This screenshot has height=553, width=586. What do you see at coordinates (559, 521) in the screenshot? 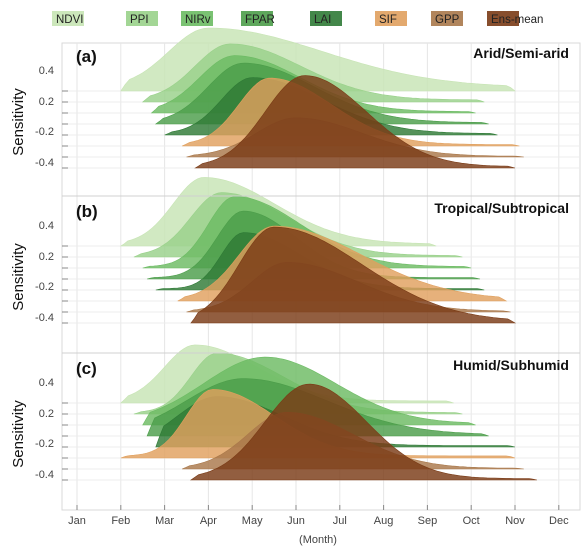
I see `x-tick-label: Dec` at bounding box center [559, 521].